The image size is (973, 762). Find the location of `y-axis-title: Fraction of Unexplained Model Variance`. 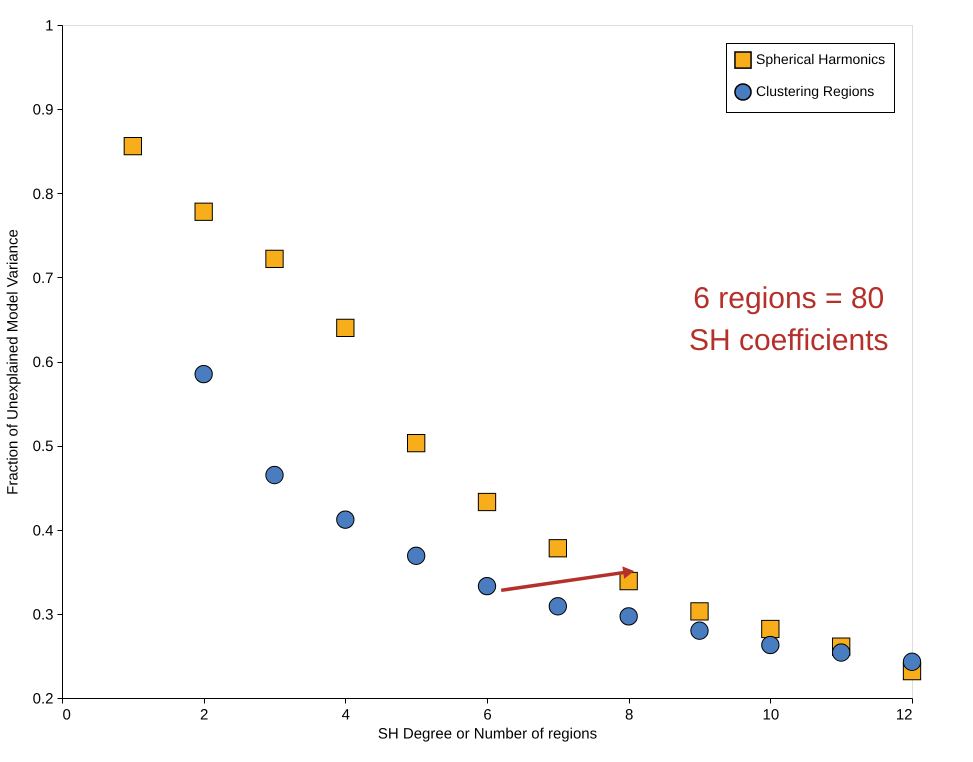

y-axis-title: Fraction of Unexplained Model Variance is located at coordinates (13, 362).